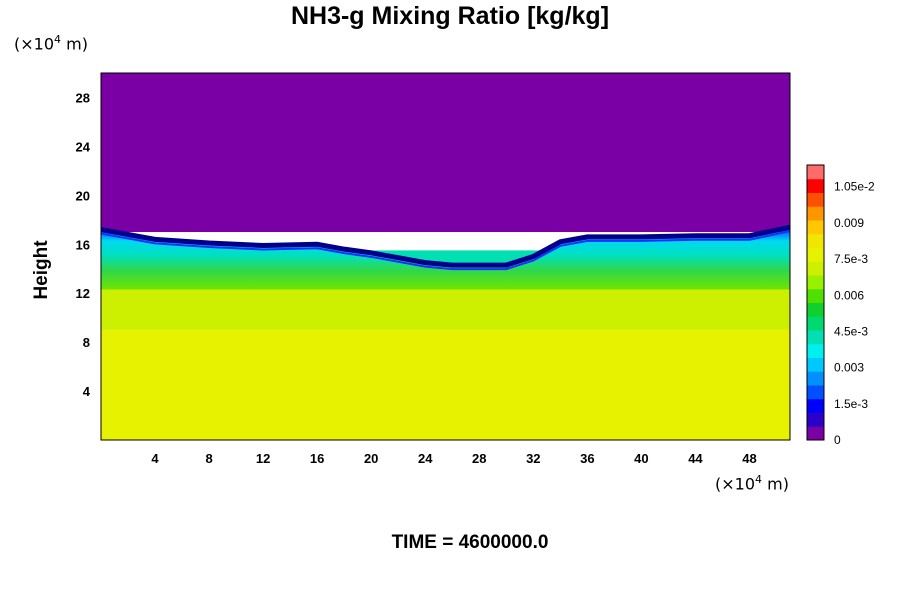 The width and height of the screenshot is (900, 600). What do you see at coordinates (533, 458) in the screenshot?
I see `x-tick-label: 32` at bounding box center [533, 458].